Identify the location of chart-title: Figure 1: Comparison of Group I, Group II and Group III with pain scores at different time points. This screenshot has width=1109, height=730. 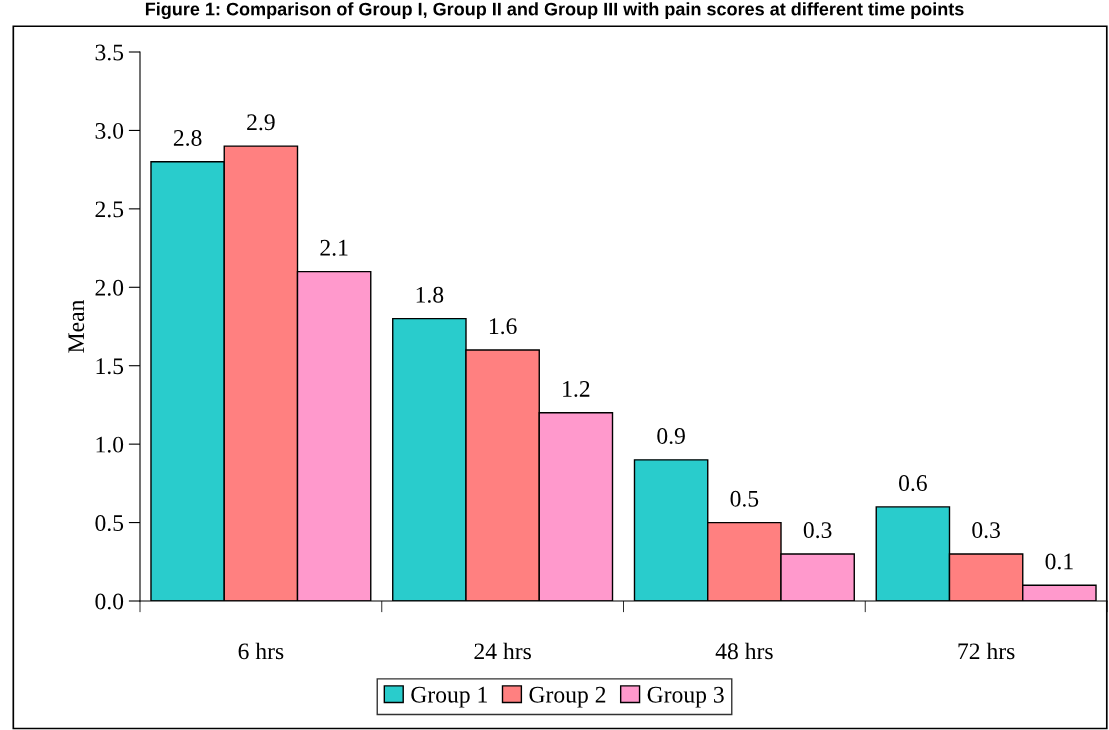
(554, 11).